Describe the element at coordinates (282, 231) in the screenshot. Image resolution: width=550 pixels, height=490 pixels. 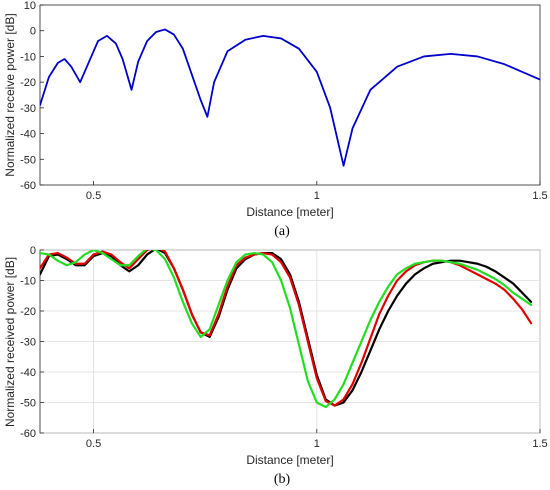
I see `caption-a: (a)` at that location.